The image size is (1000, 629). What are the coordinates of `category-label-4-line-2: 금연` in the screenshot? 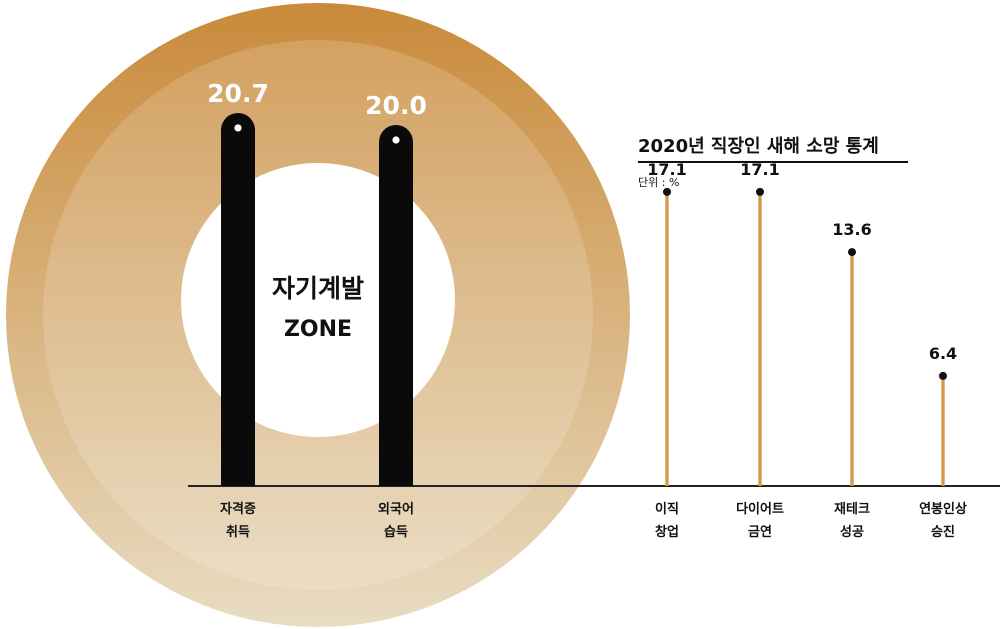 It's located at (760, 532).